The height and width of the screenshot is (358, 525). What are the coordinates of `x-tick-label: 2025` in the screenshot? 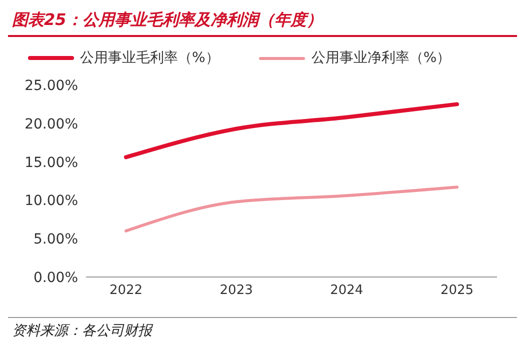 It's located at (457, 290).